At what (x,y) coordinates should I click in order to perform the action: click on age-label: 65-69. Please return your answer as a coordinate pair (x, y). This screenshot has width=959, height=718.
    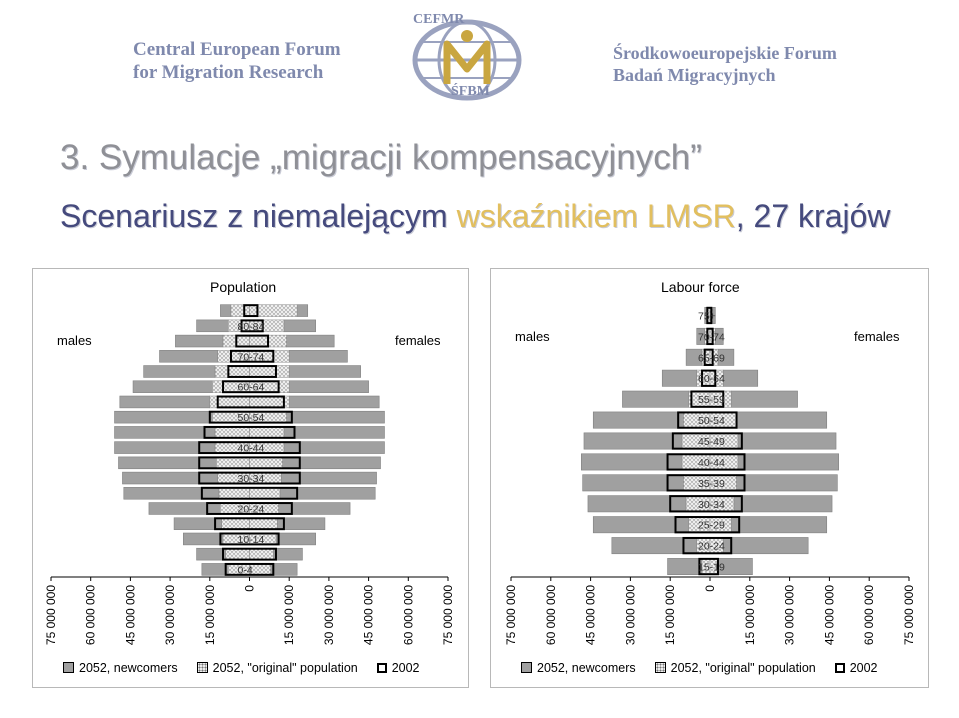
    Looking at the image, I should click on (711, 358).